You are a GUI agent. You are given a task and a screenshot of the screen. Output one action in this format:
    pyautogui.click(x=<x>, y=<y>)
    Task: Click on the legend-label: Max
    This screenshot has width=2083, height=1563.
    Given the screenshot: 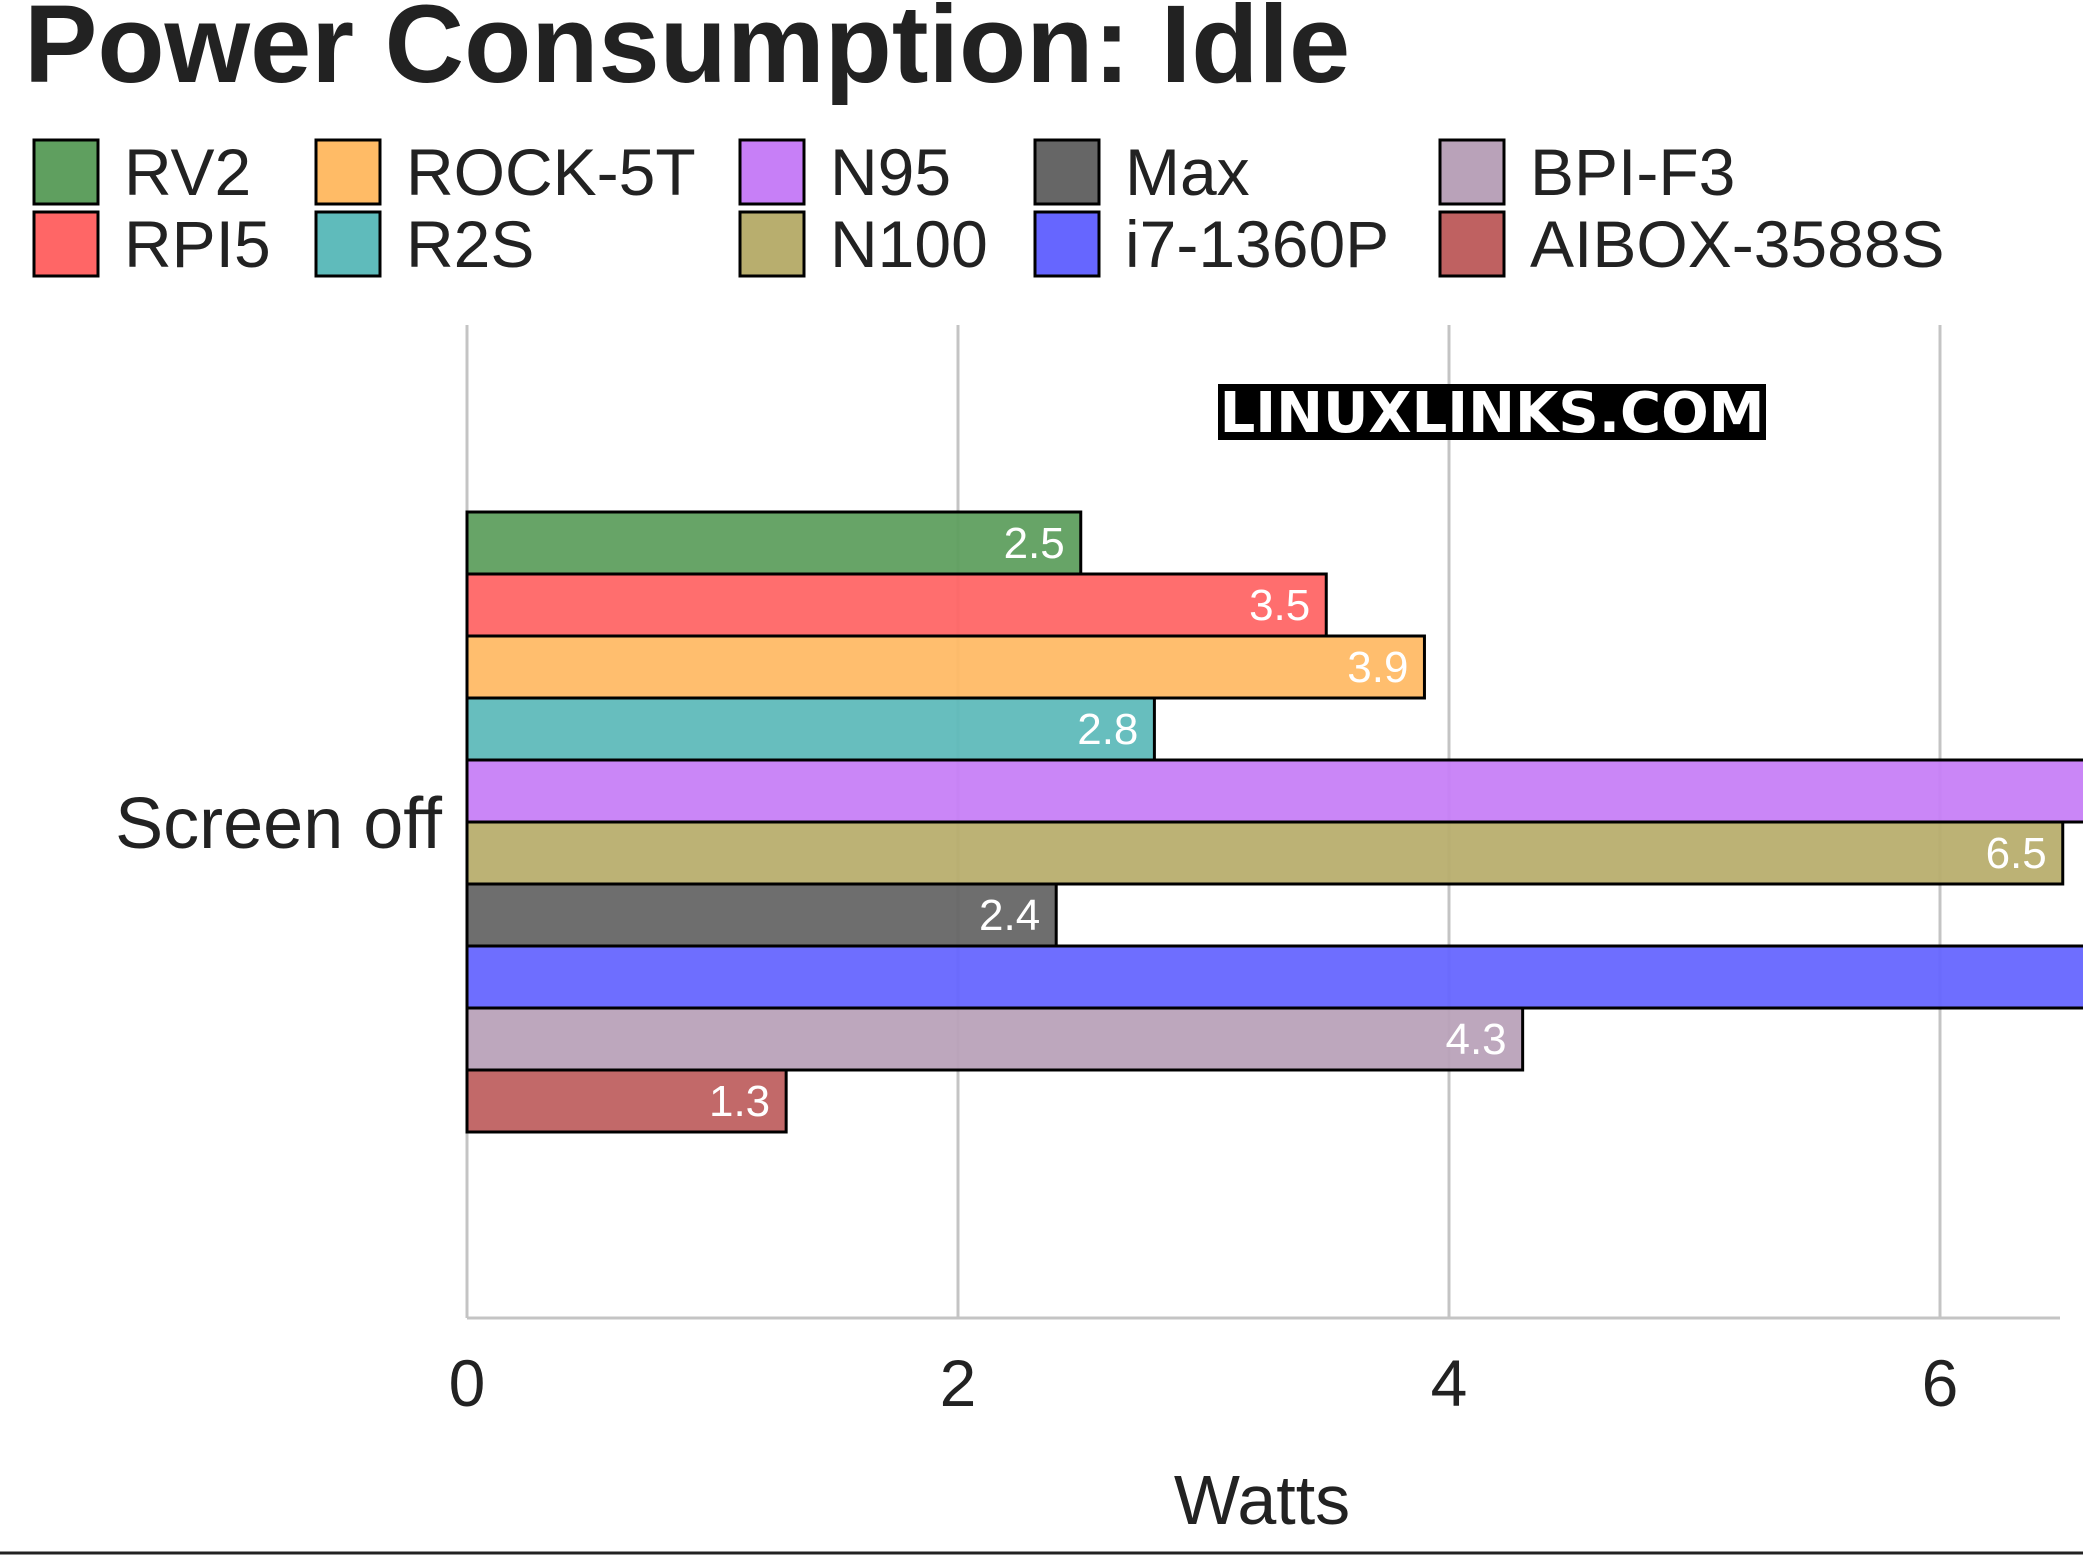 What is the action you would take?
    pyautogui.click(x=1187, y=172)
    